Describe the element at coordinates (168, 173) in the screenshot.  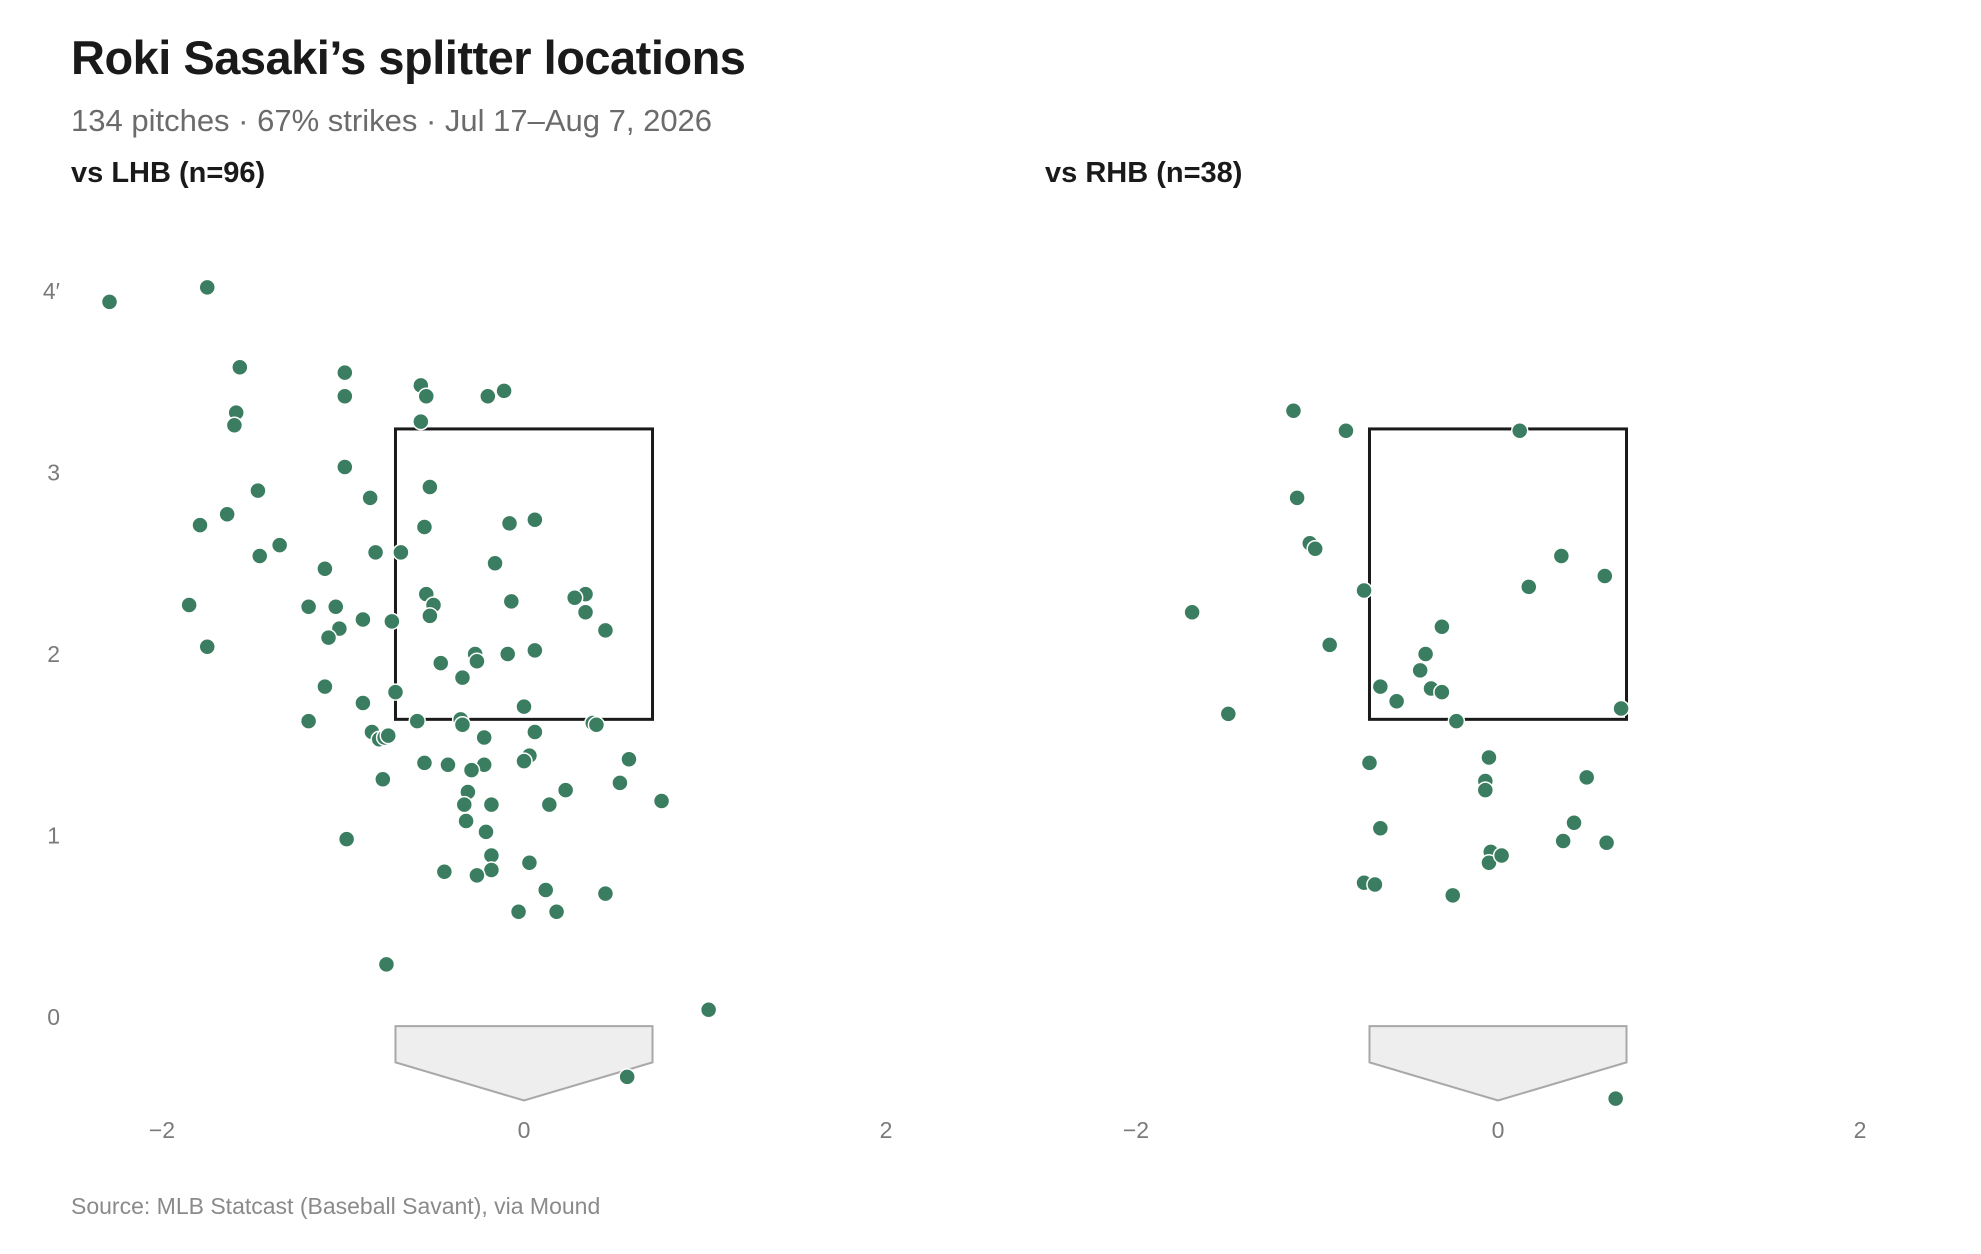
I see `panel-title-lhb: vs LHB (n=96)` at that location.